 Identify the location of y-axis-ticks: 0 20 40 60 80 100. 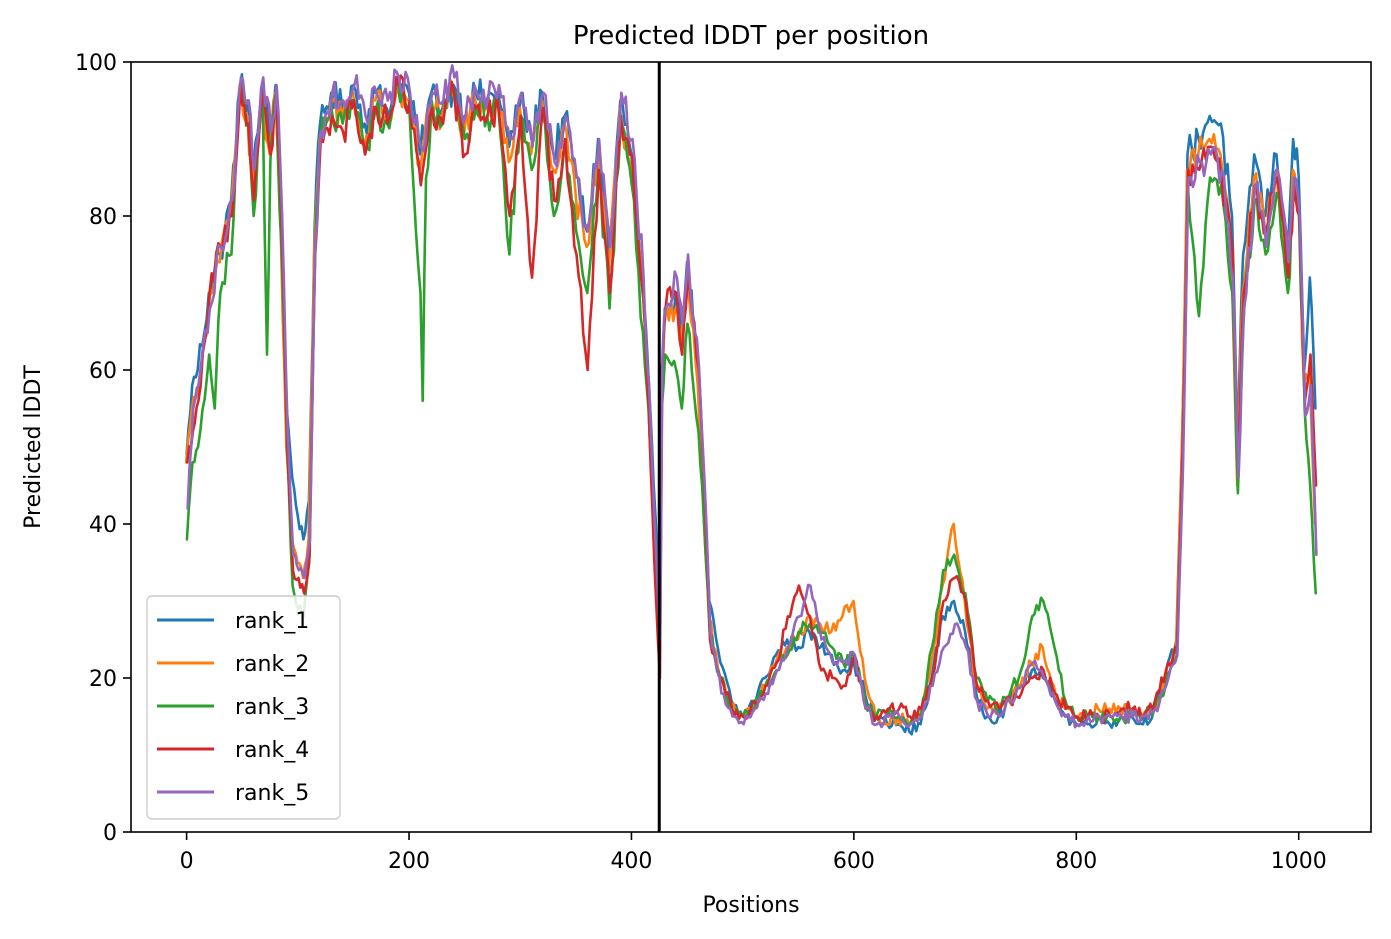
(103, 448).